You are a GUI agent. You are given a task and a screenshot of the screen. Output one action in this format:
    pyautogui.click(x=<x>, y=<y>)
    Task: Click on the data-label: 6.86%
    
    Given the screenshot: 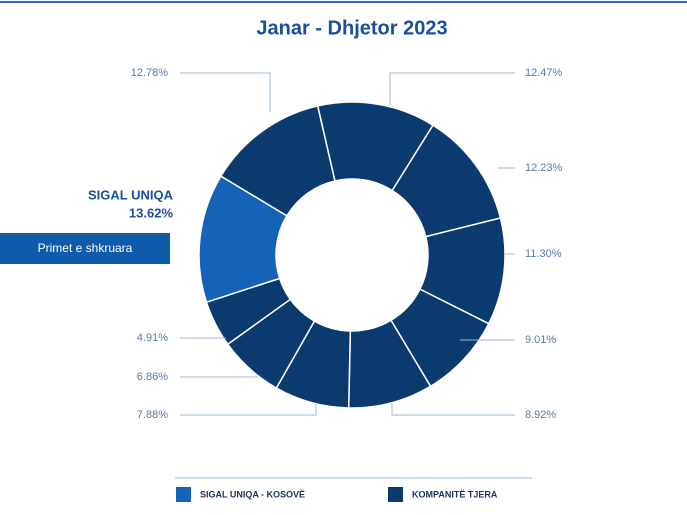 What is the action you would take?
    pyautogui.click(x=152, y=377)
    